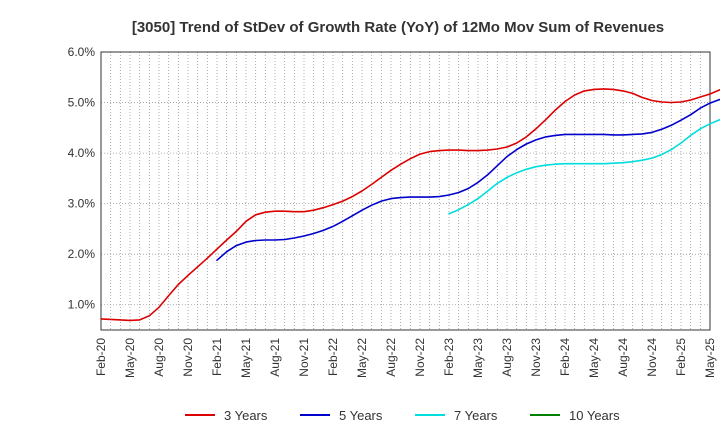 This screenshot has width=720, height=440. Describe the element at coordinates (420, 357) in the screenshot. I see `x-tick-label: Nov-22` at that location.